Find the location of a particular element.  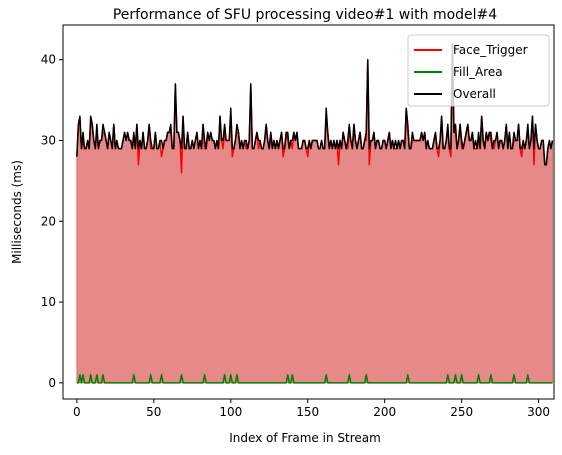

x-tick-label: 250 is located at coordinates (461, 412).